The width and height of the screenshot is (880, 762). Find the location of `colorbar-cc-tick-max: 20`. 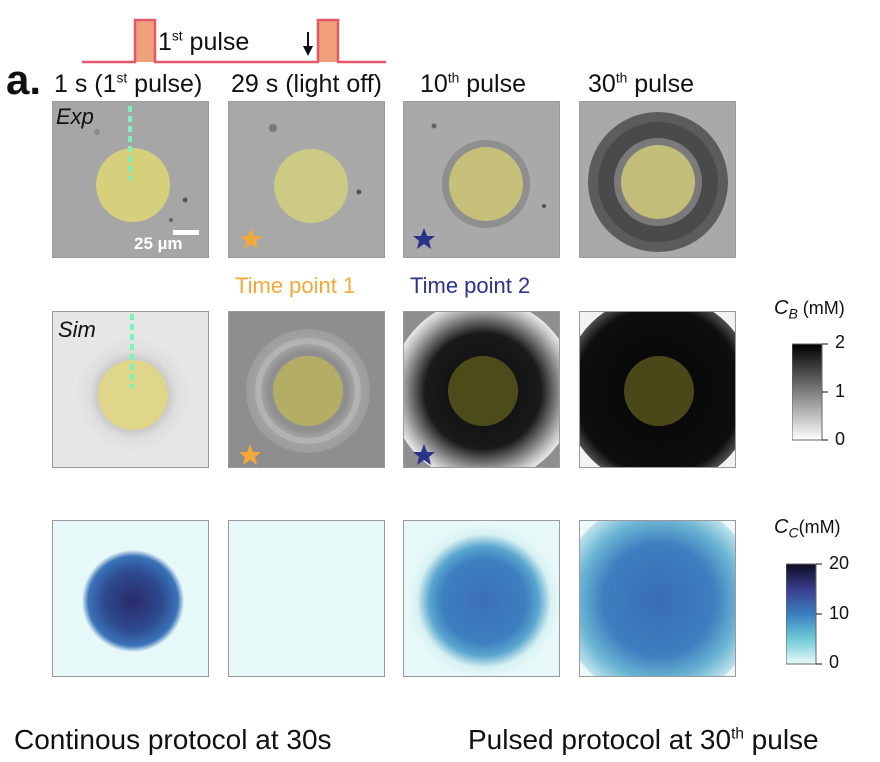

colorbar-cc-tick-max: 20 is located at coordinates (839, 563).